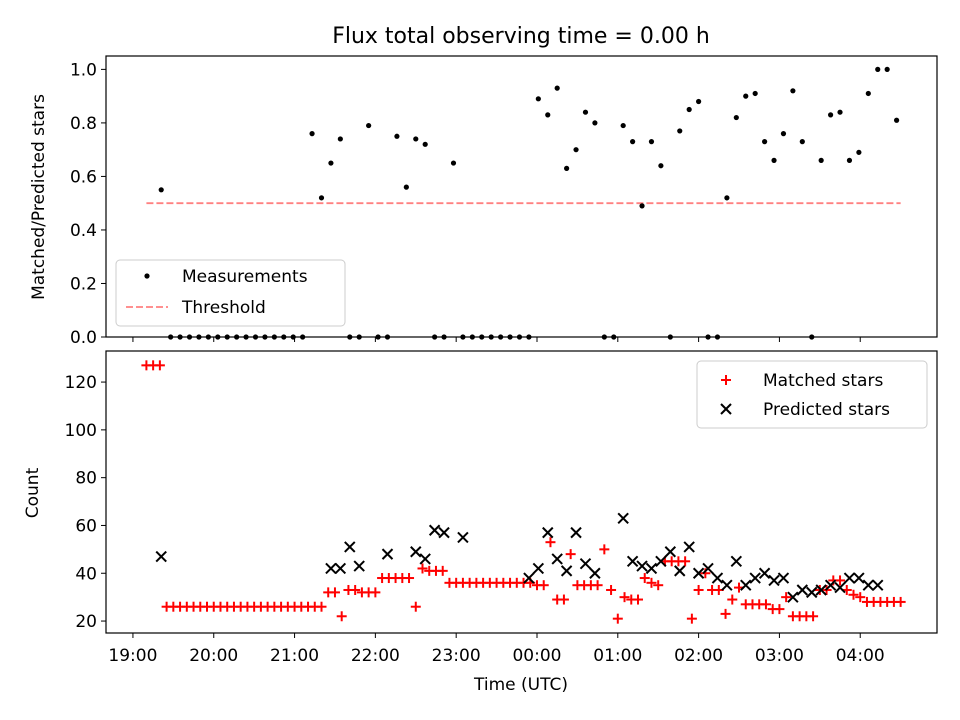 The image size is (960, 720). Describe the element at coordinates (83, 124) in the screenshot. I see `top-y-tick-label: 0.8` at that location.